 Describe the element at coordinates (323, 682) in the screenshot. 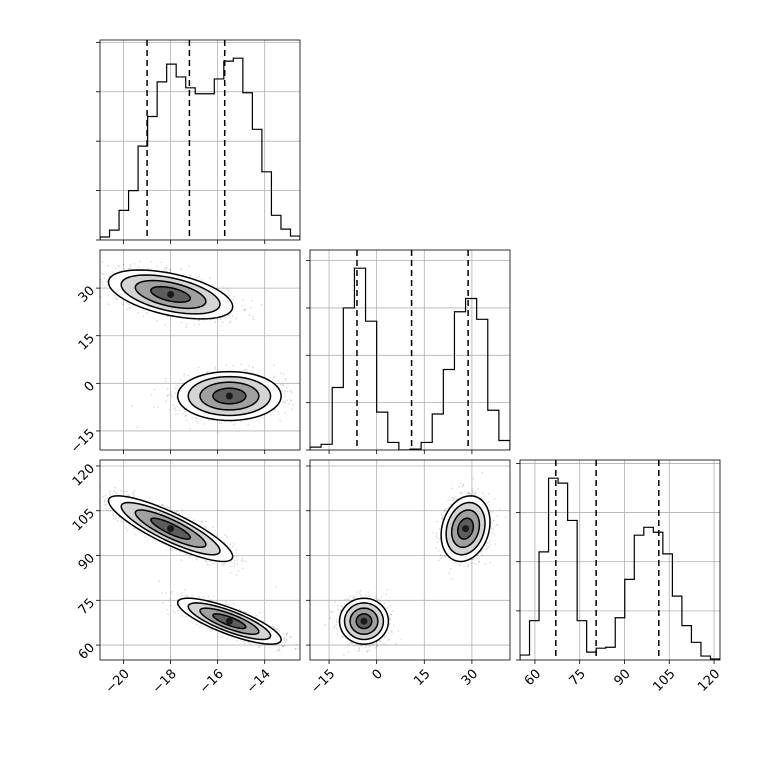

I see `x-tick-label: −15` at that location.